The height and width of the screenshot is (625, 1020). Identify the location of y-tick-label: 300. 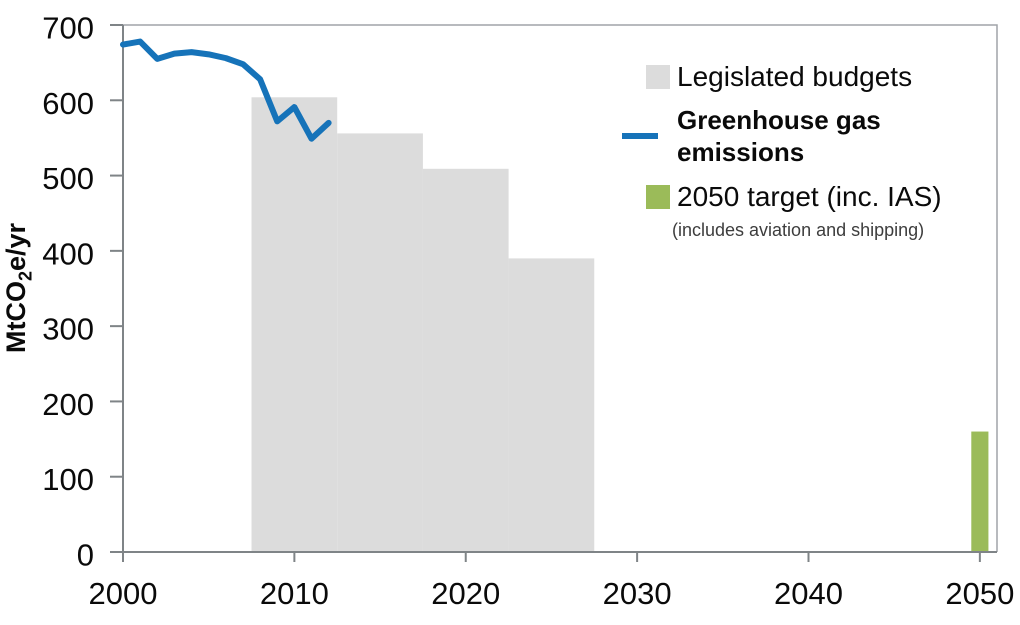
(68, 329).